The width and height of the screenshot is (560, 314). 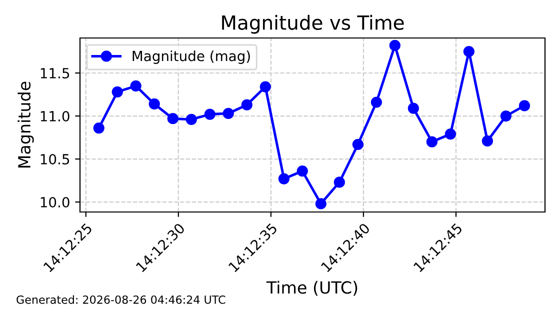 I want to click on legend-label: Magnitude (mag), so click(x=191, y=57).